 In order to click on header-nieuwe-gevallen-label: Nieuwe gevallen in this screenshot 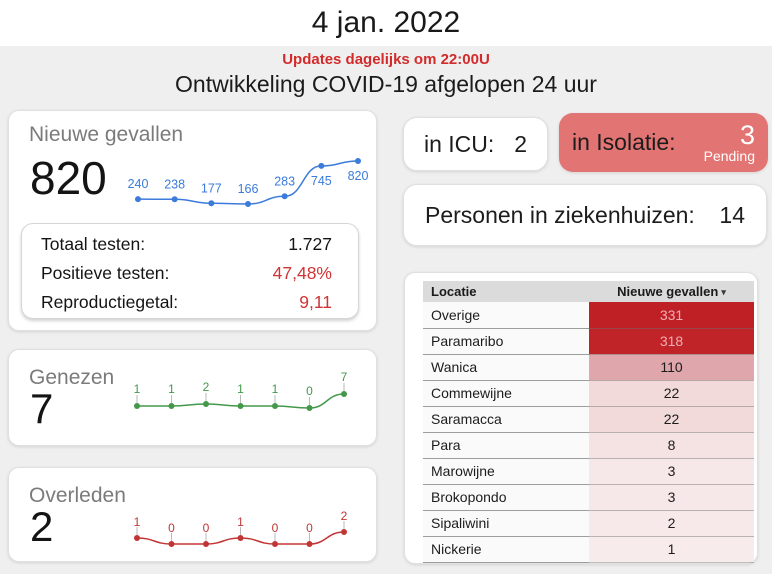, I will do `click(668, 291)`.